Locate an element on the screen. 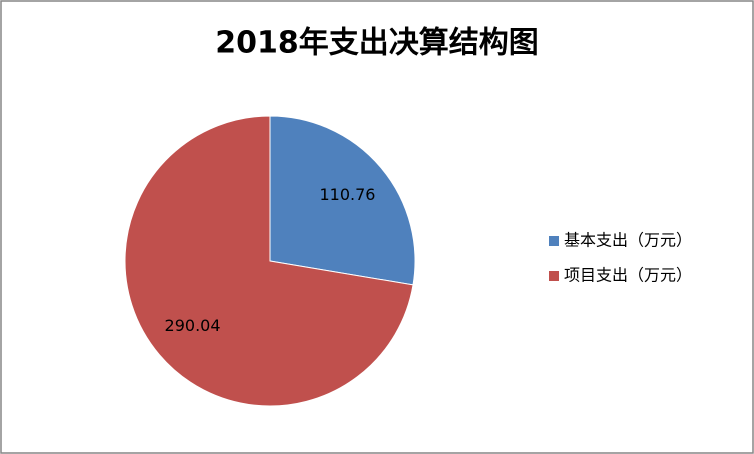 The height and width of the screenshot is (454, 754). legend-label: 项目支出（万元） is located at coordinates (628, 275).